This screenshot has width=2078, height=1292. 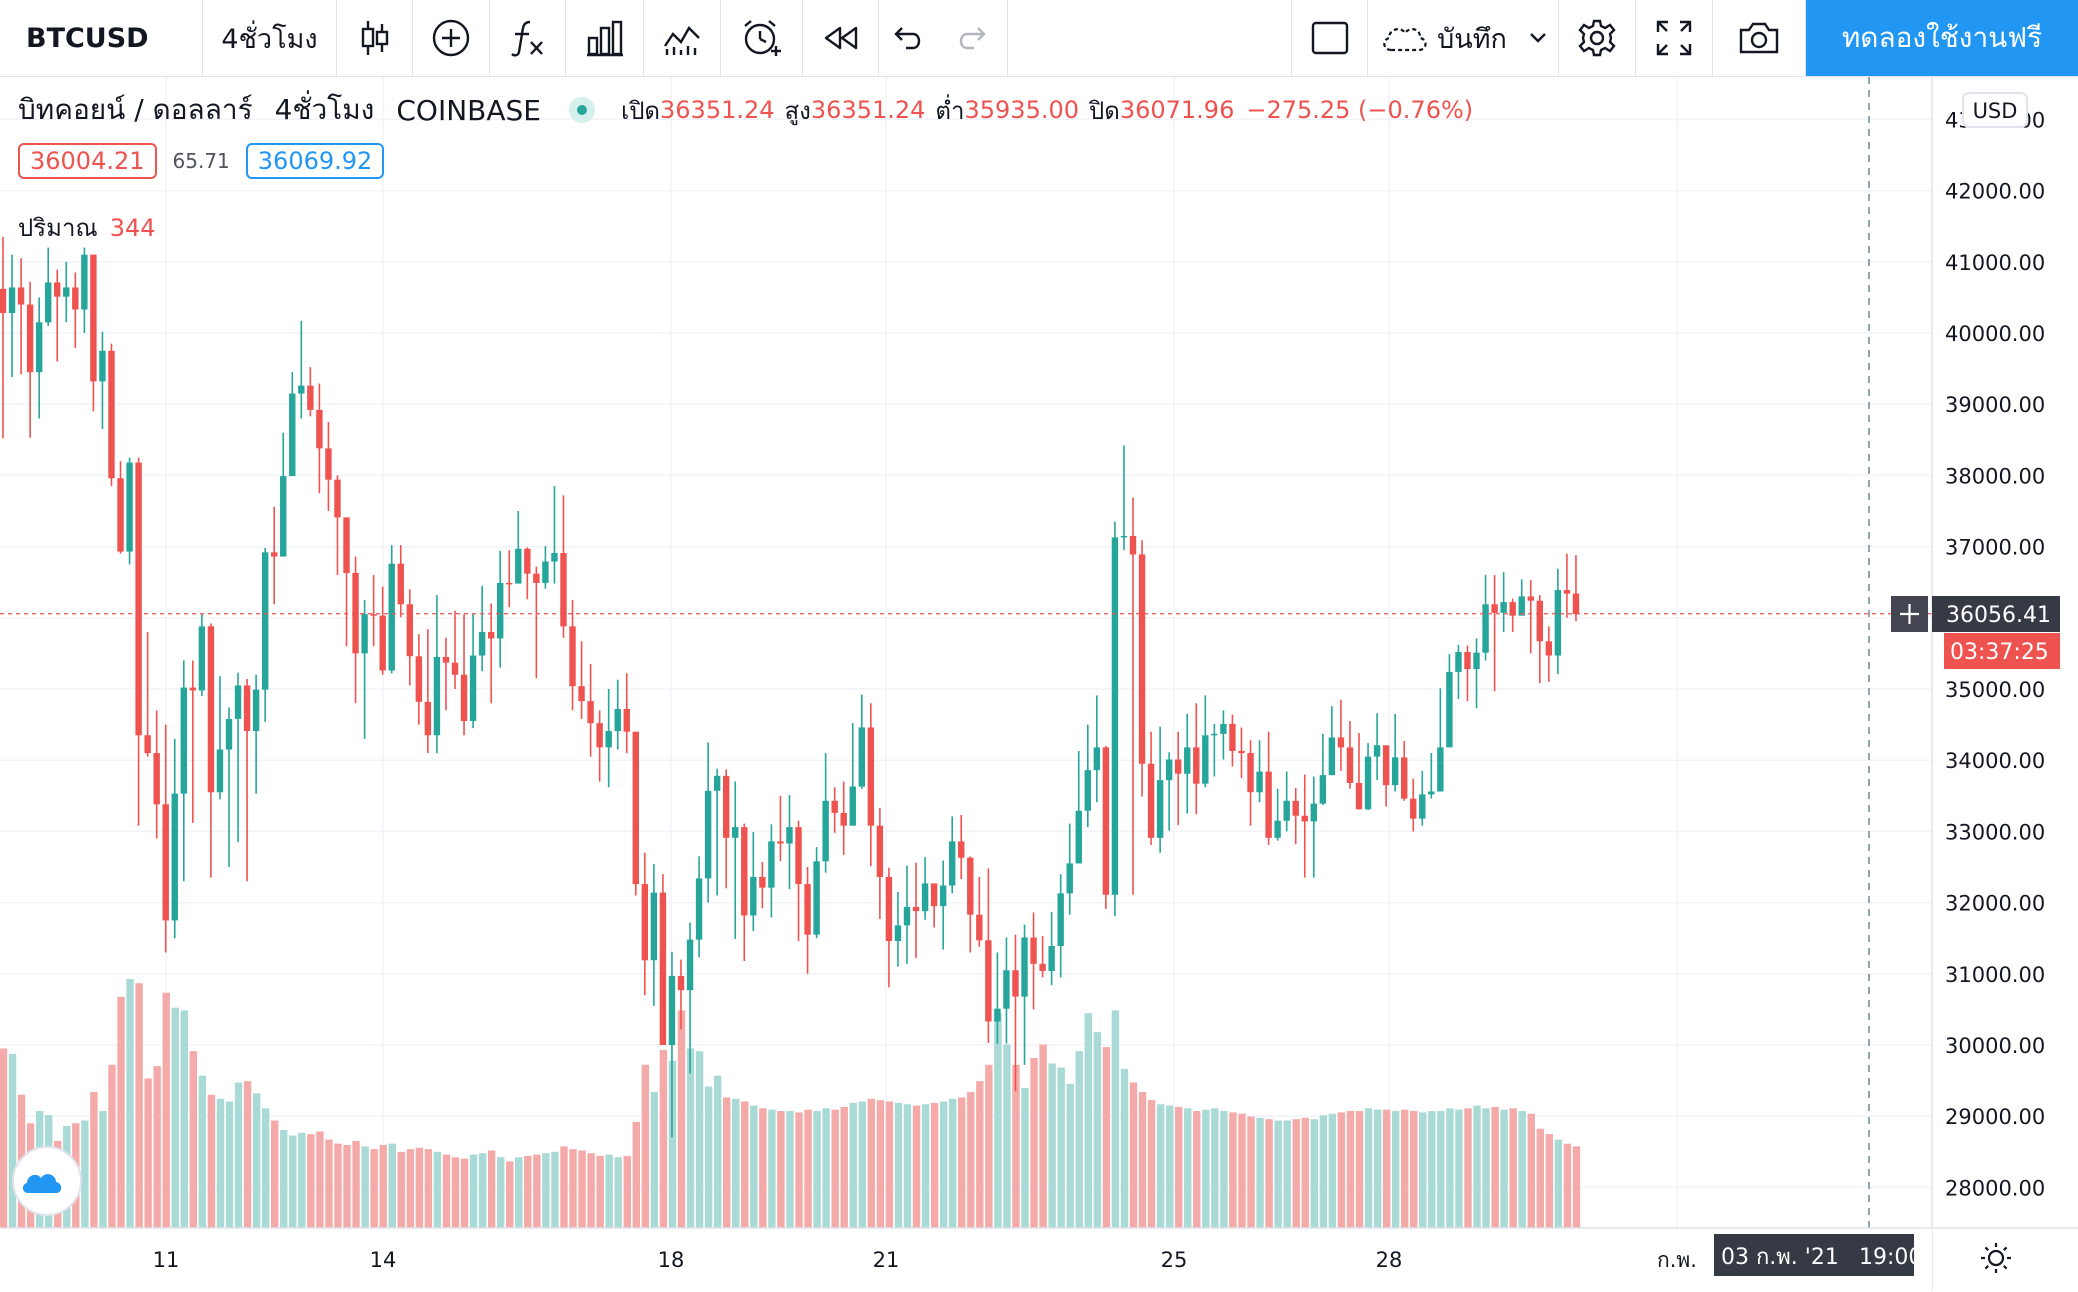 I want to click on indicators-button, so click(x=528, y=38).